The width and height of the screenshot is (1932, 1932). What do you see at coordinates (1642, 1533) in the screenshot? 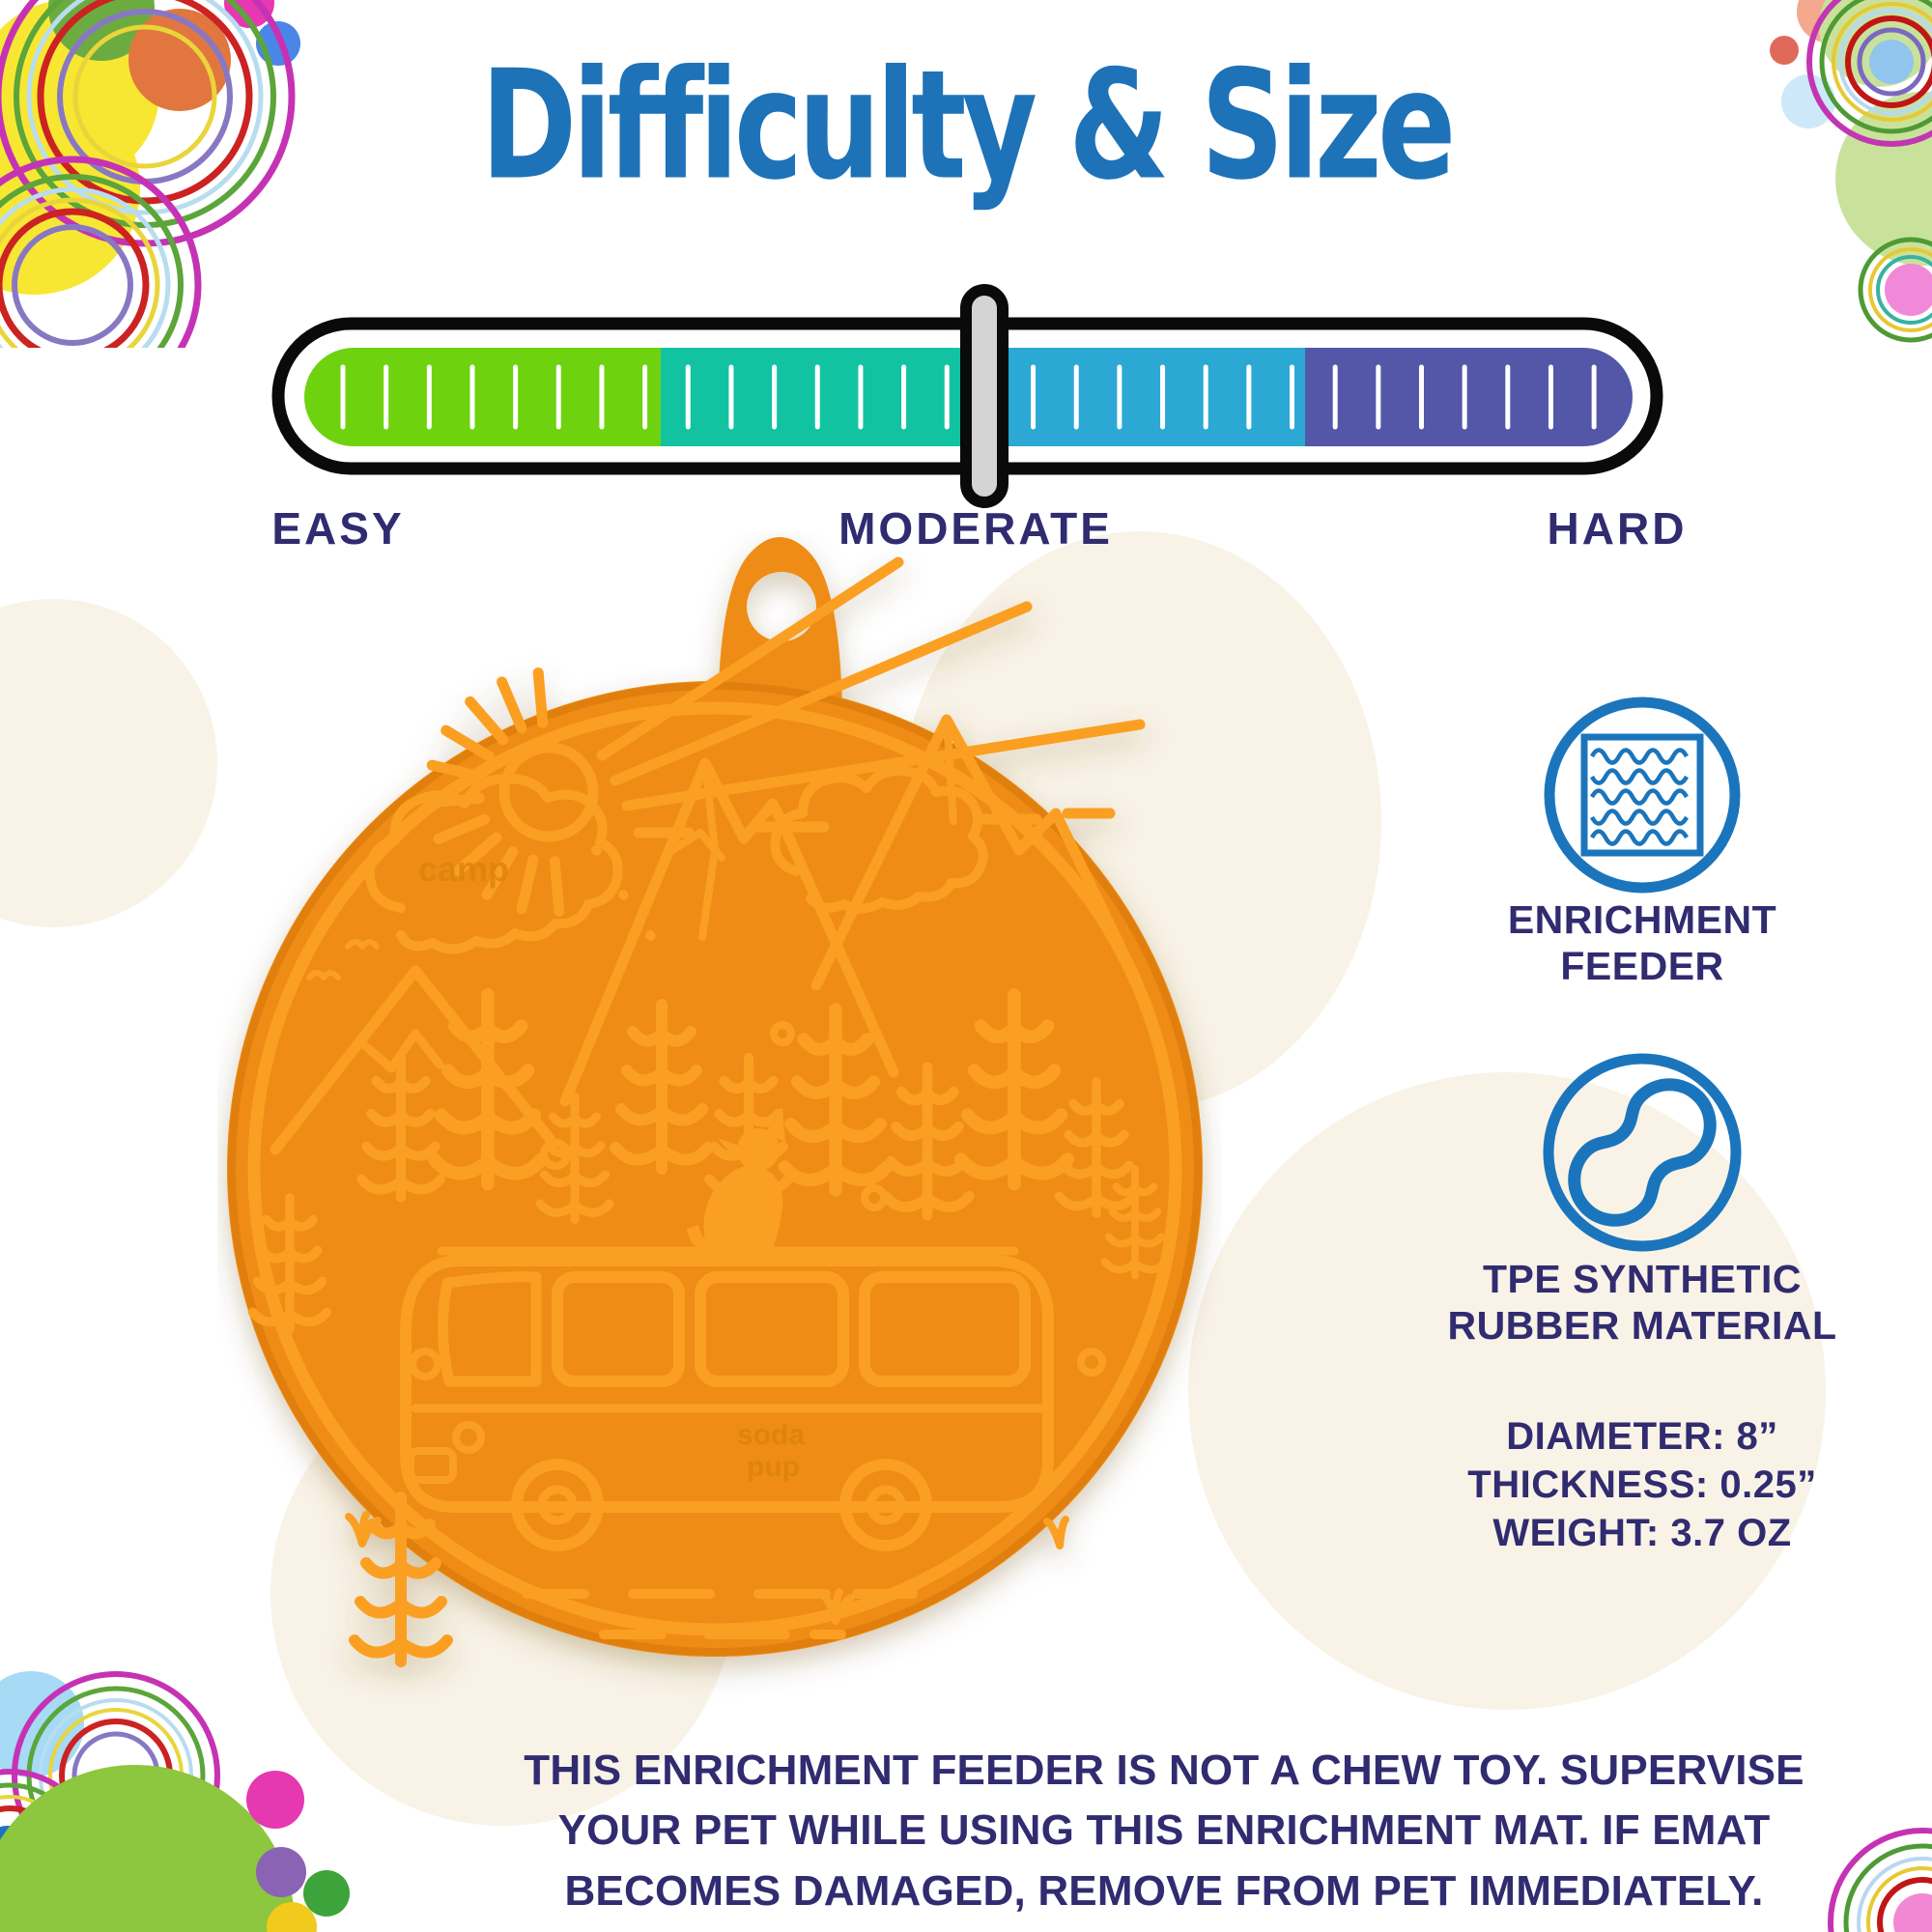
I see `spec-weight: WEIGHT: 3.7 OZ` at bounding box center [1642, 1533].